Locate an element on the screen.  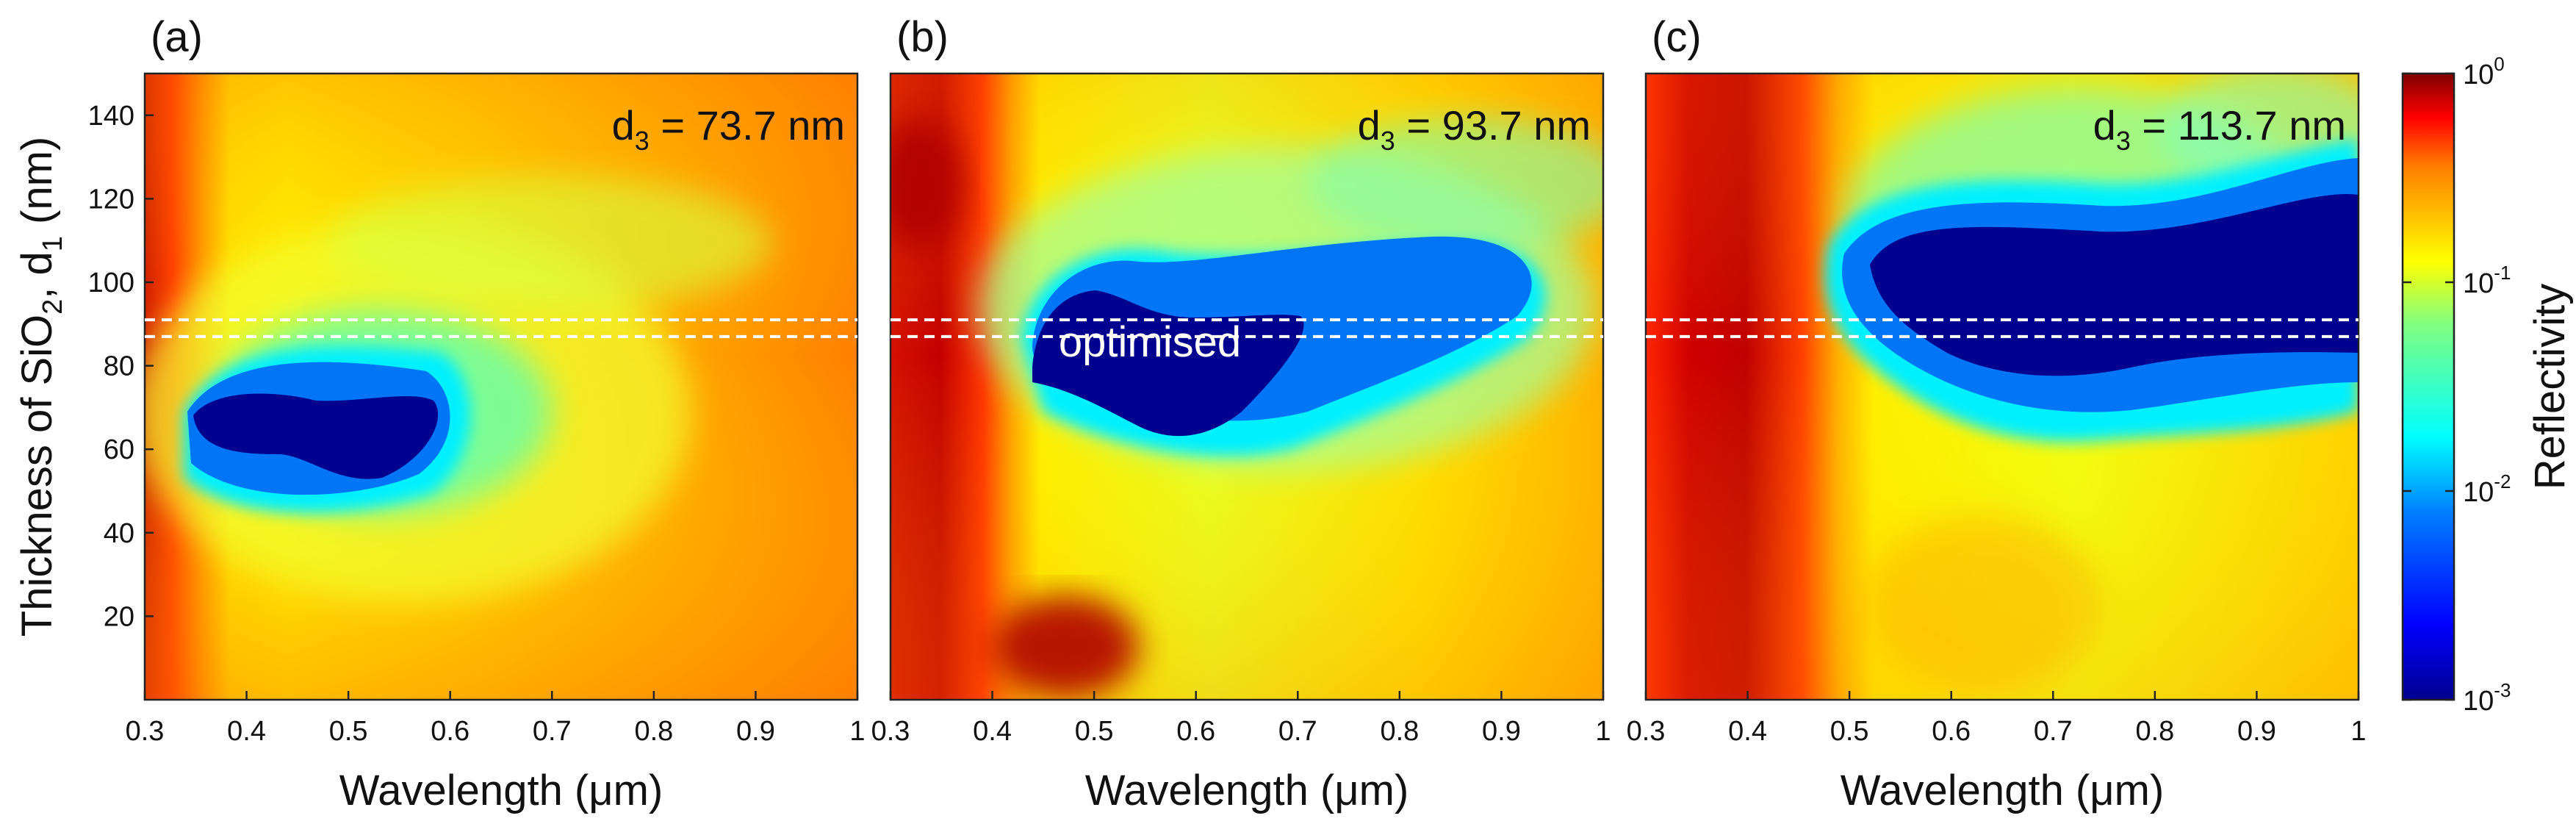
colorbar-tick-label: 10⁰ is located at coordinates (2484, 71).